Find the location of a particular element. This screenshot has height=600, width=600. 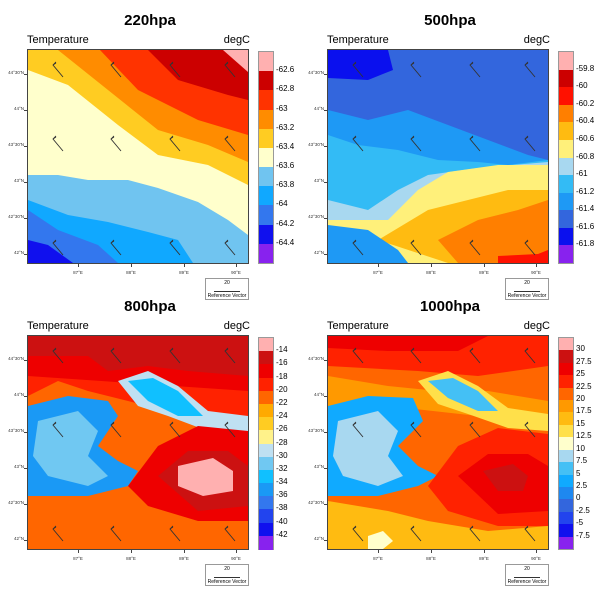

colorbar-label: -18 is located at coordinates (282, 376).